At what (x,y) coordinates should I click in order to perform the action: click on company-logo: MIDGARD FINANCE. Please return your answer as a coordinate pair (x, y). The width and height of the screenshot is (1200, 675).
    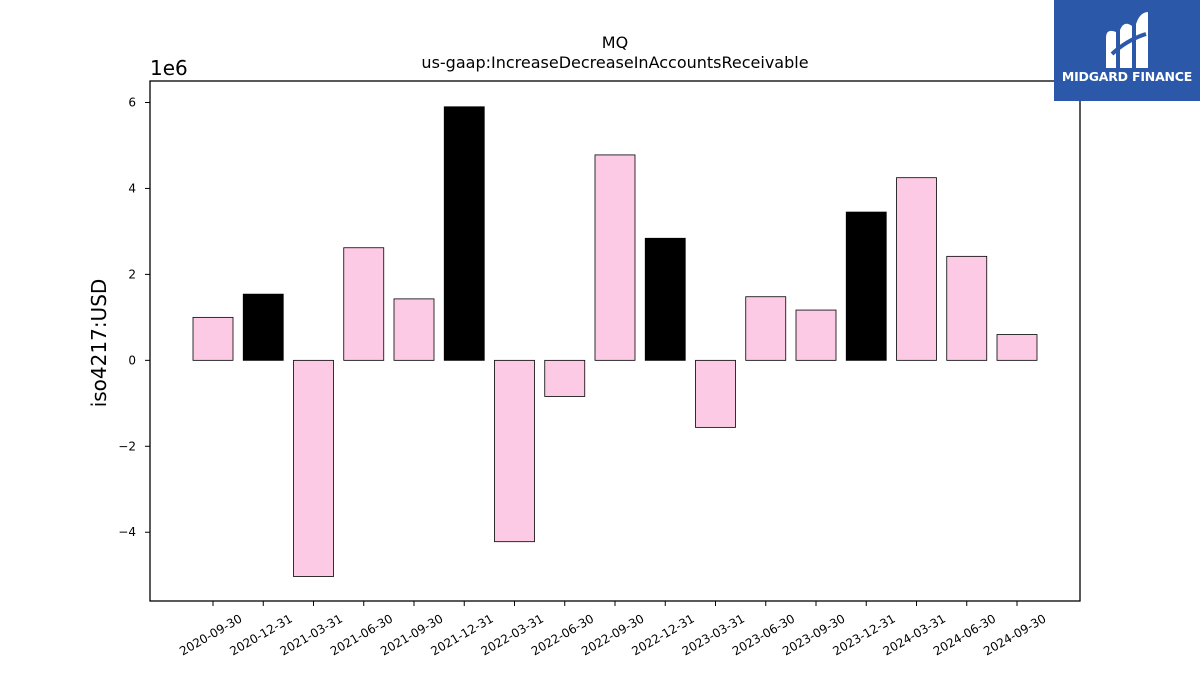
    Looking at the image, I should click on (1127, 50).